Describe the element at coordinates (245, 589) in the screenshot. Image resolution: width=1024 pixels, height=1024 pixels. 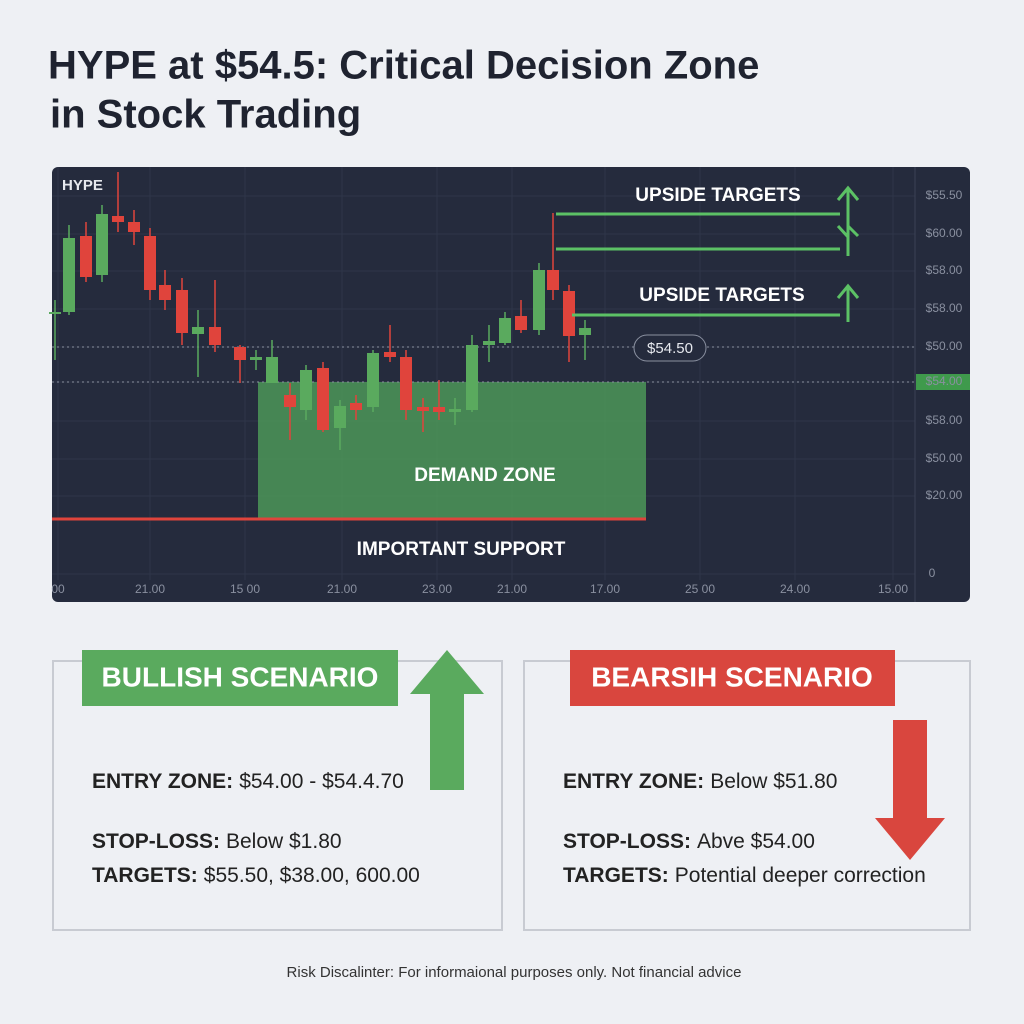
I see `bottom-axis-label: 15 00` at that location.